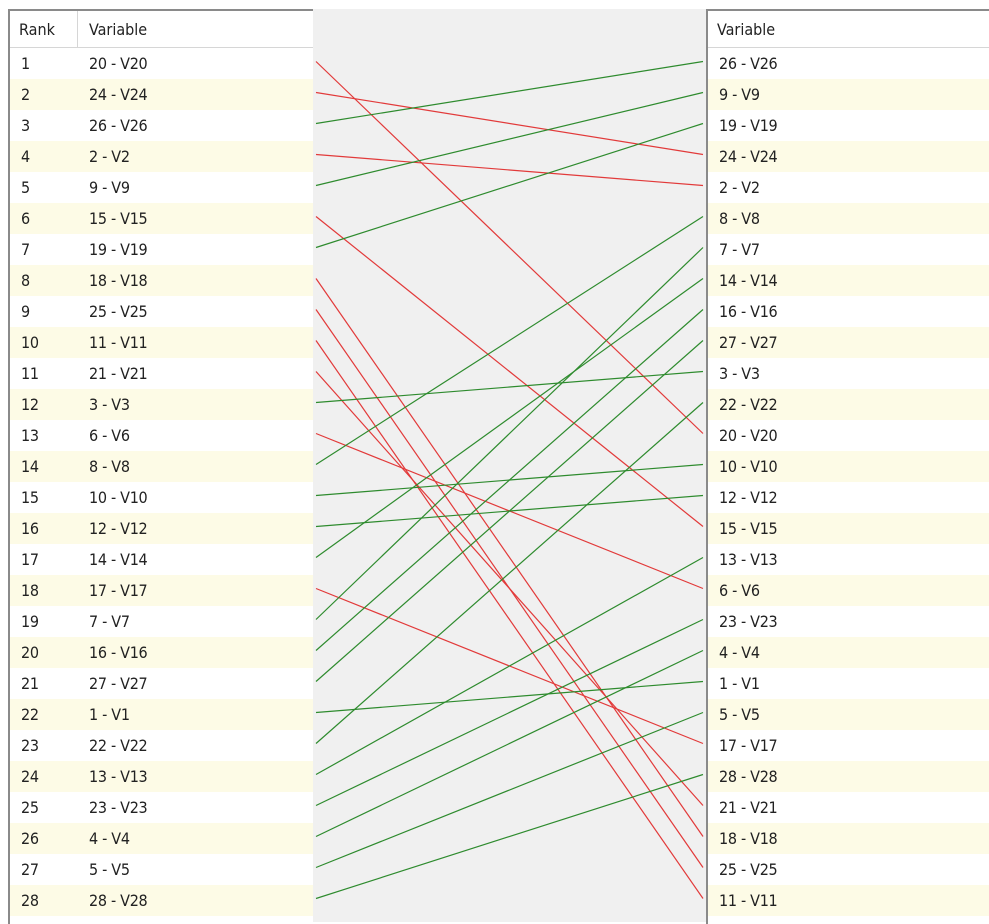  What do you see at coordinates (162, 807) in the screenshot?
I see `table-row: 25 23 - V23` at bounding box center [162, 807].